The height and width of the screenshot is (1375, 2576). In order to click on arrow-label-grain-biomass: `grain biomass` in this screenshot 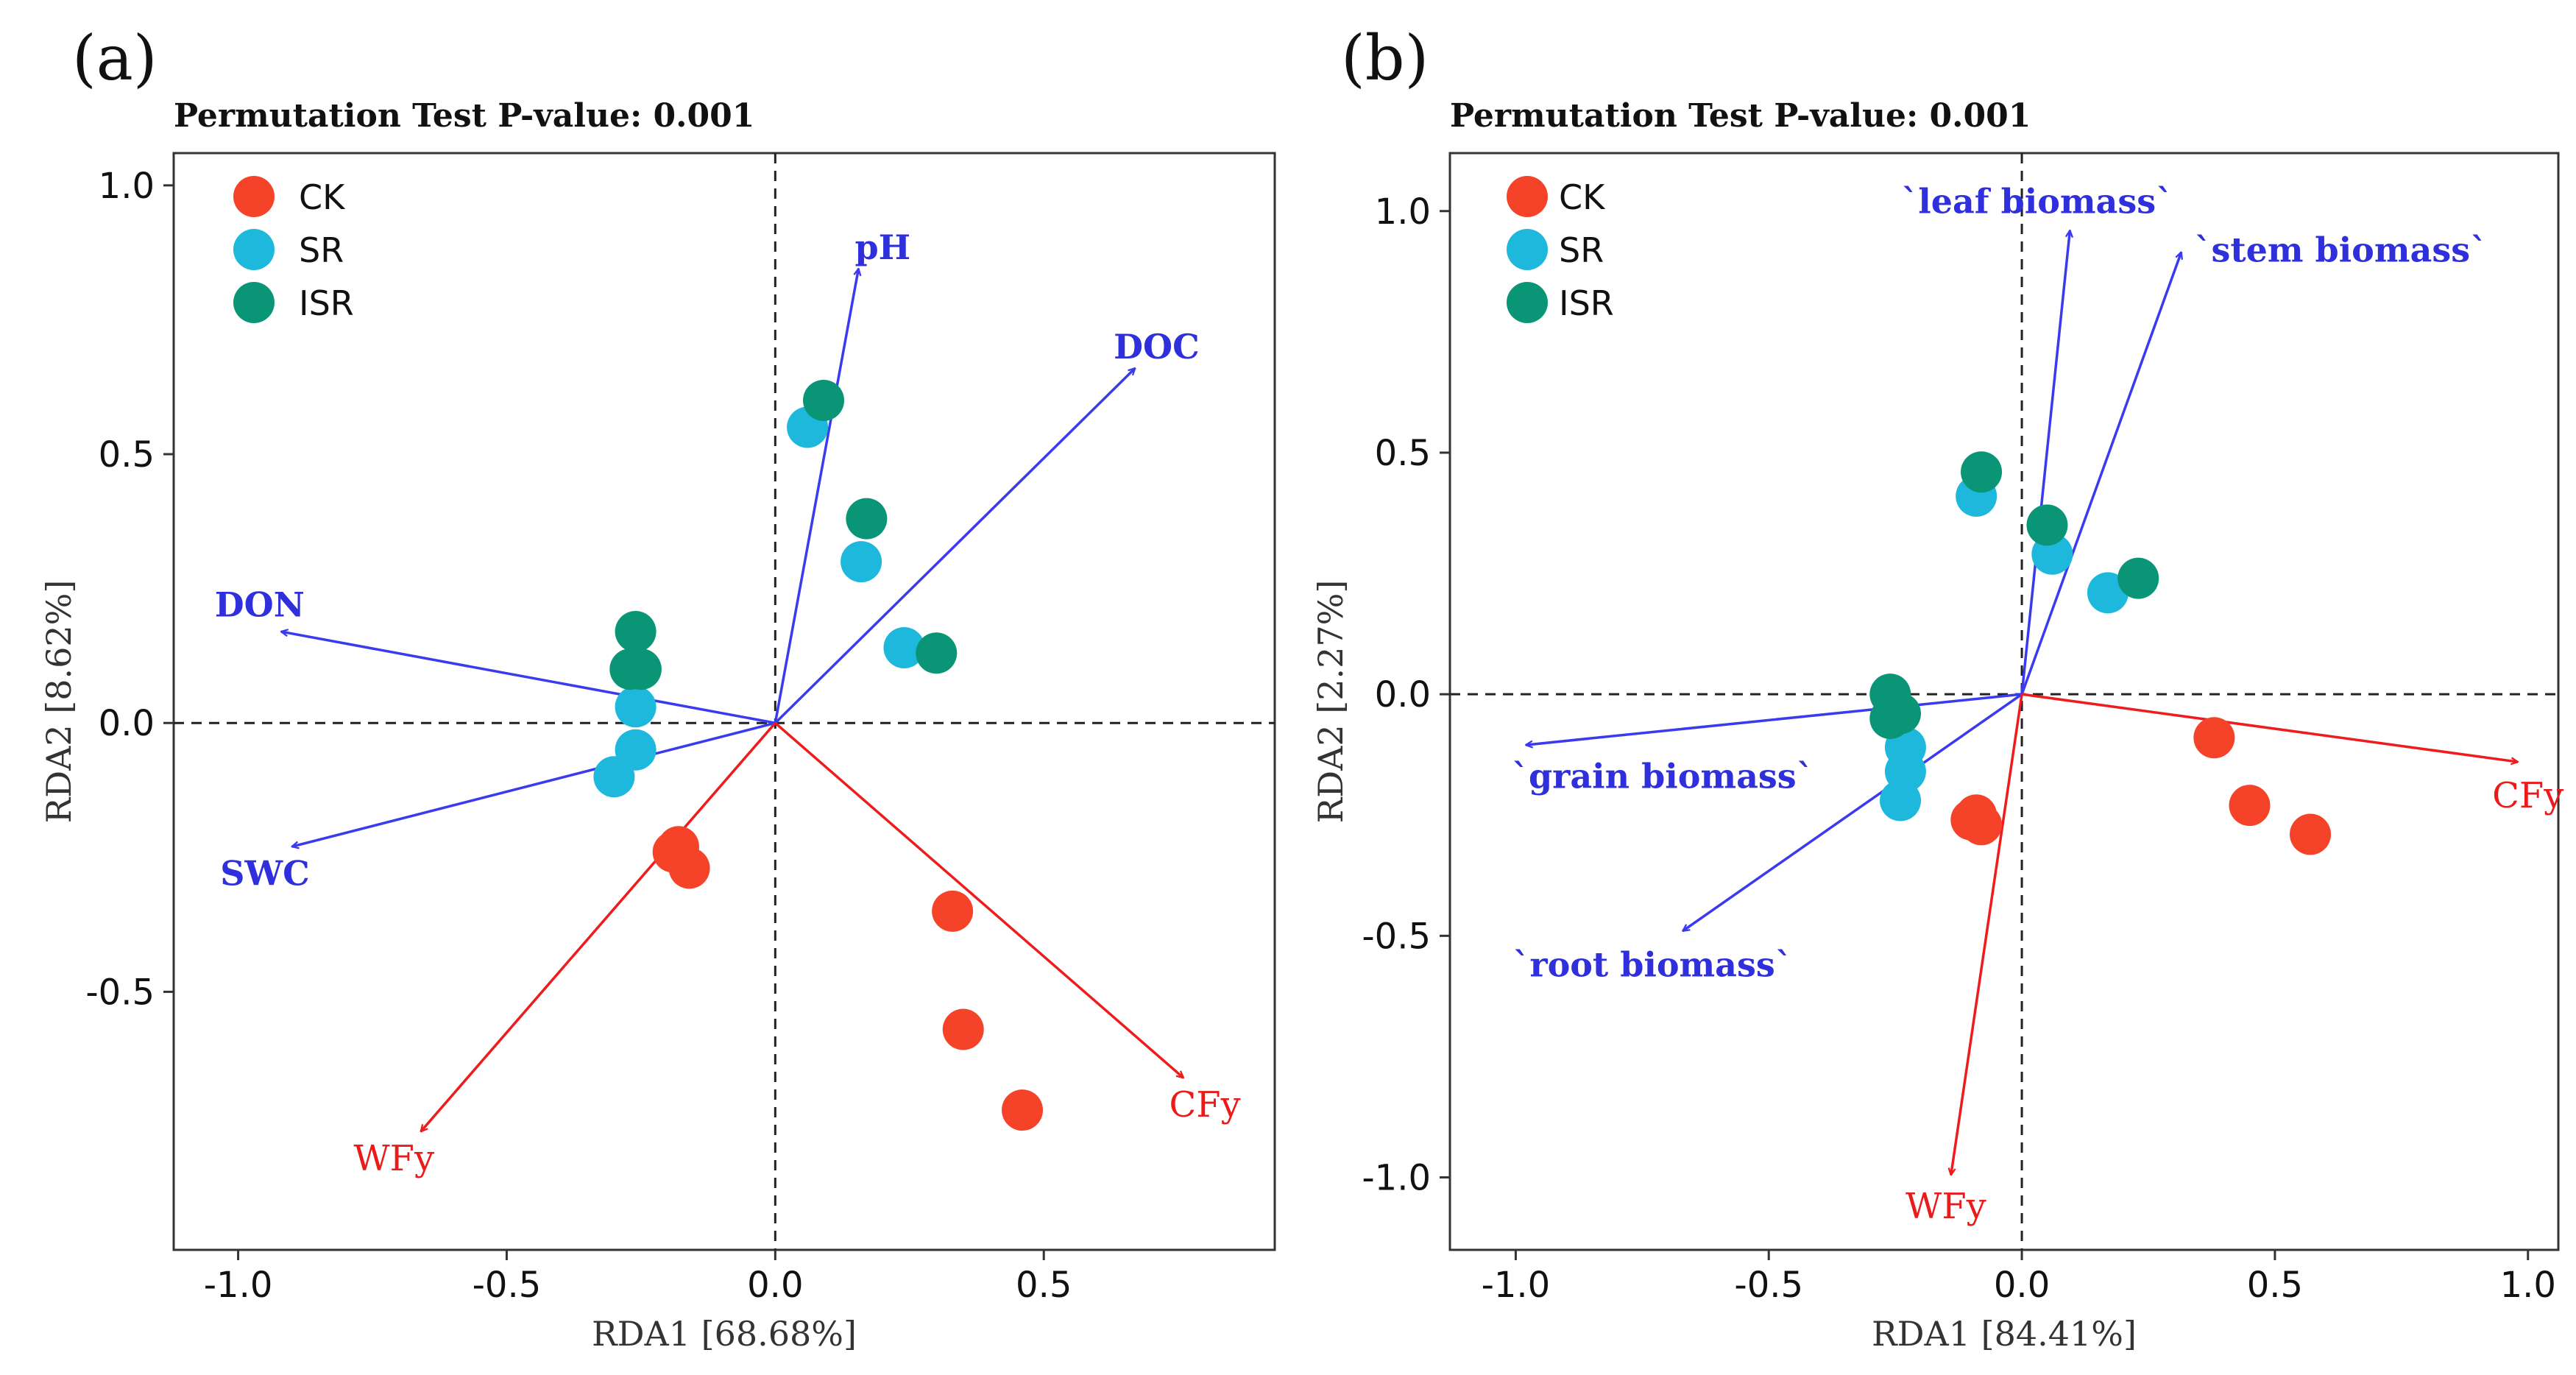, I will do `click(1663, 776)`.